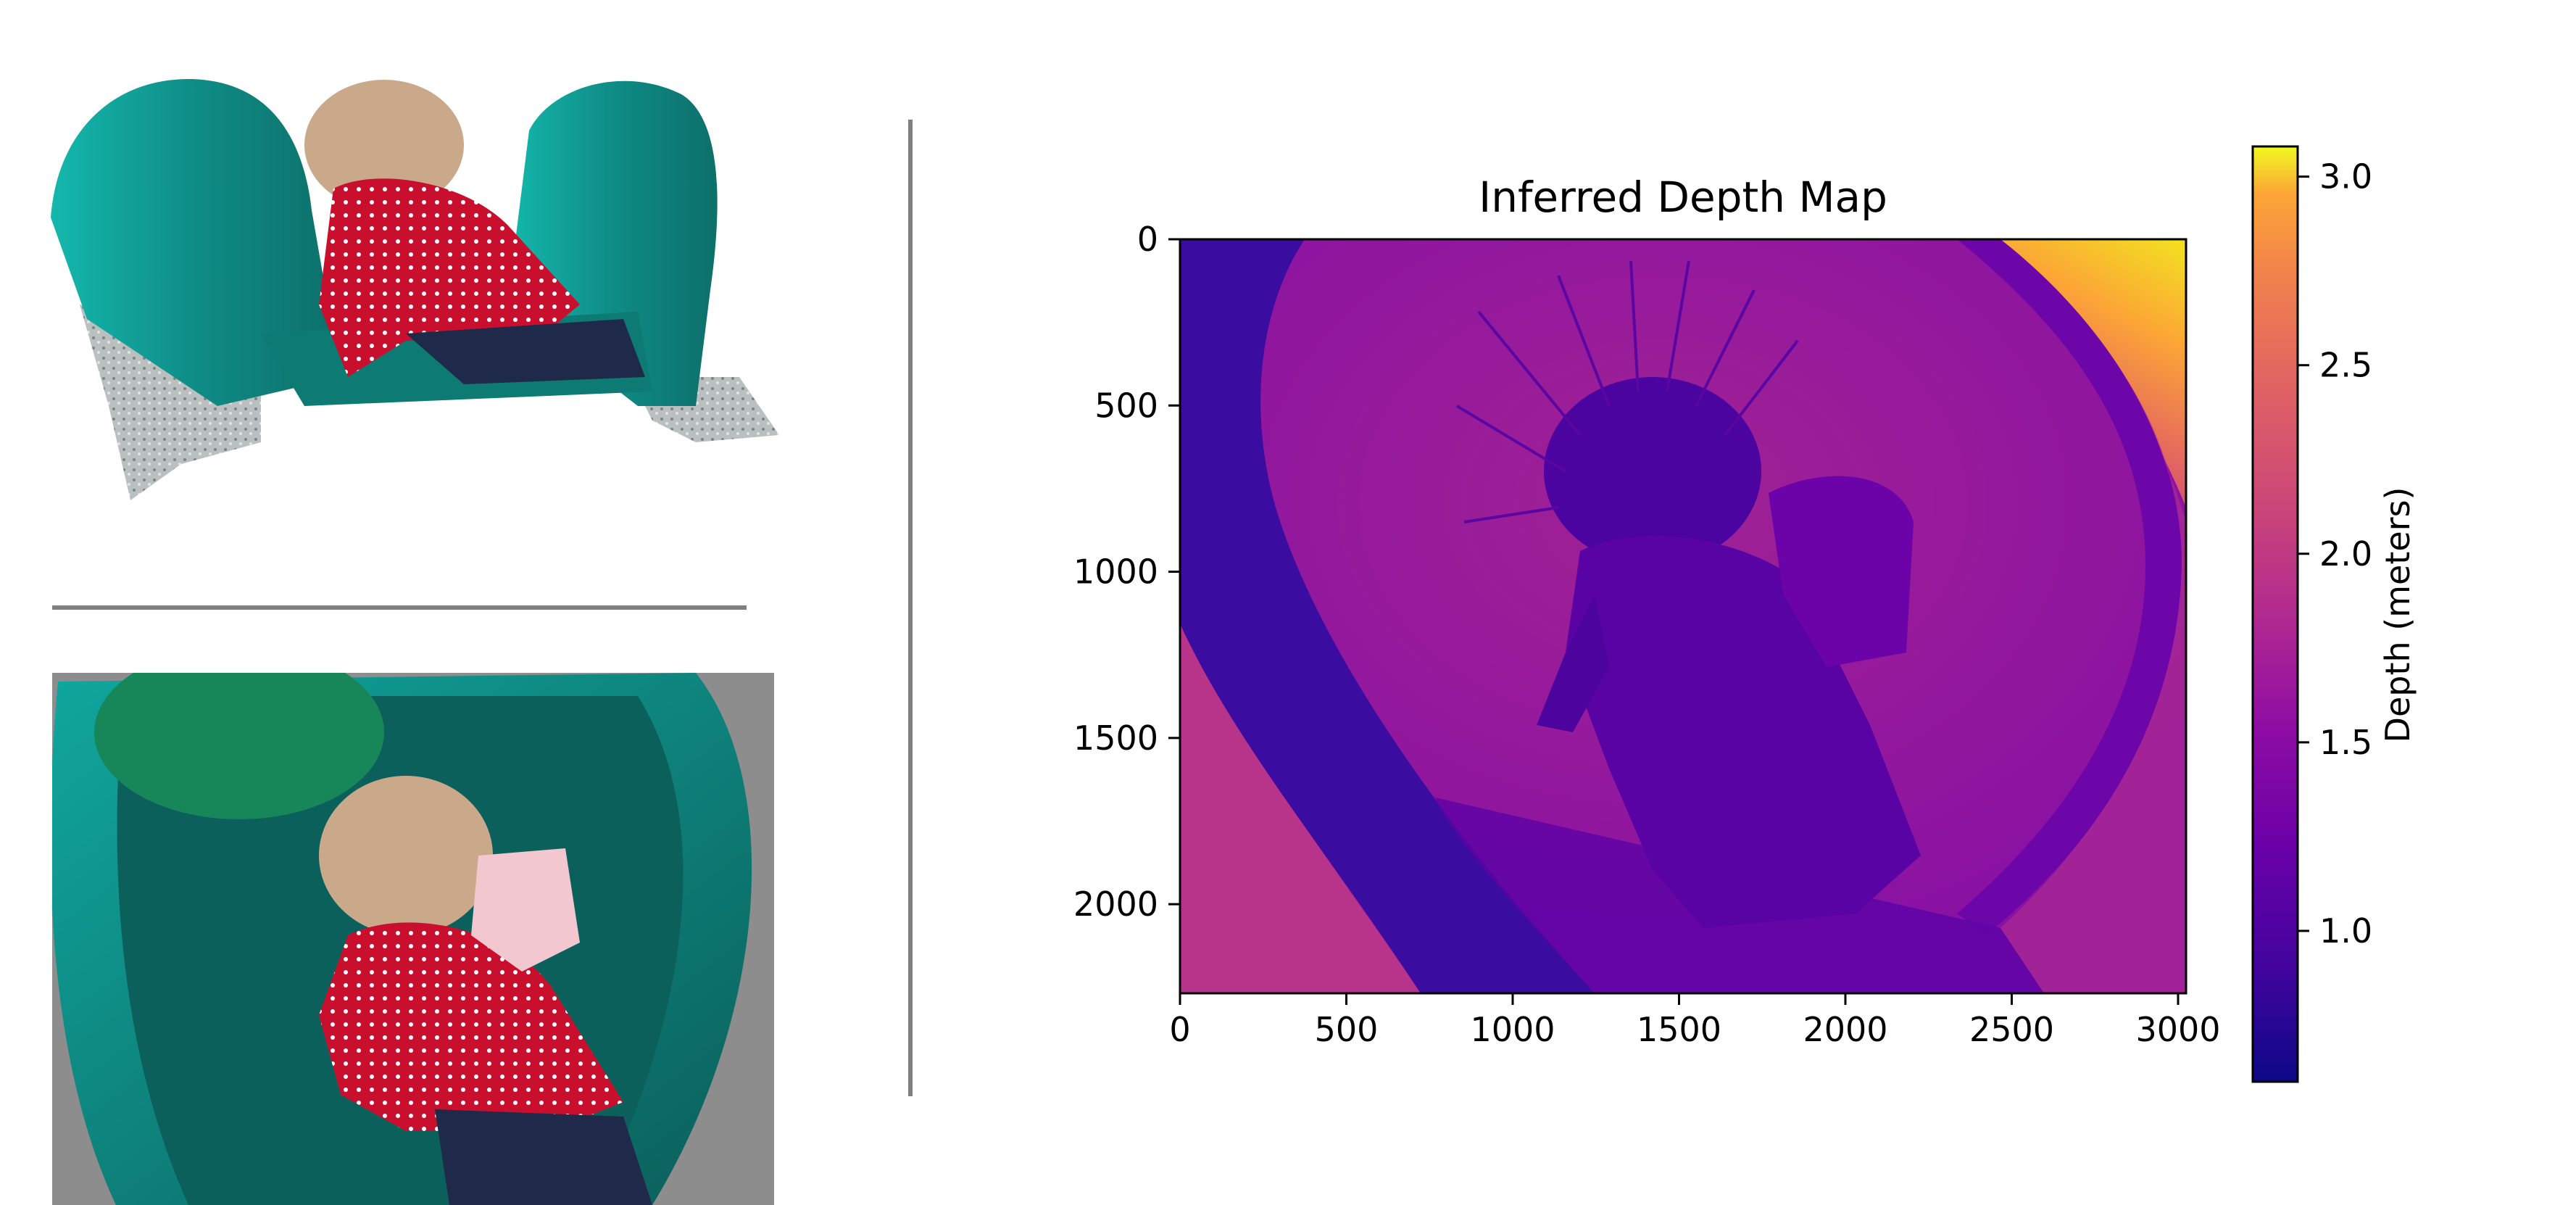  I want to click on point-cloud-pants, so click(525, 351).